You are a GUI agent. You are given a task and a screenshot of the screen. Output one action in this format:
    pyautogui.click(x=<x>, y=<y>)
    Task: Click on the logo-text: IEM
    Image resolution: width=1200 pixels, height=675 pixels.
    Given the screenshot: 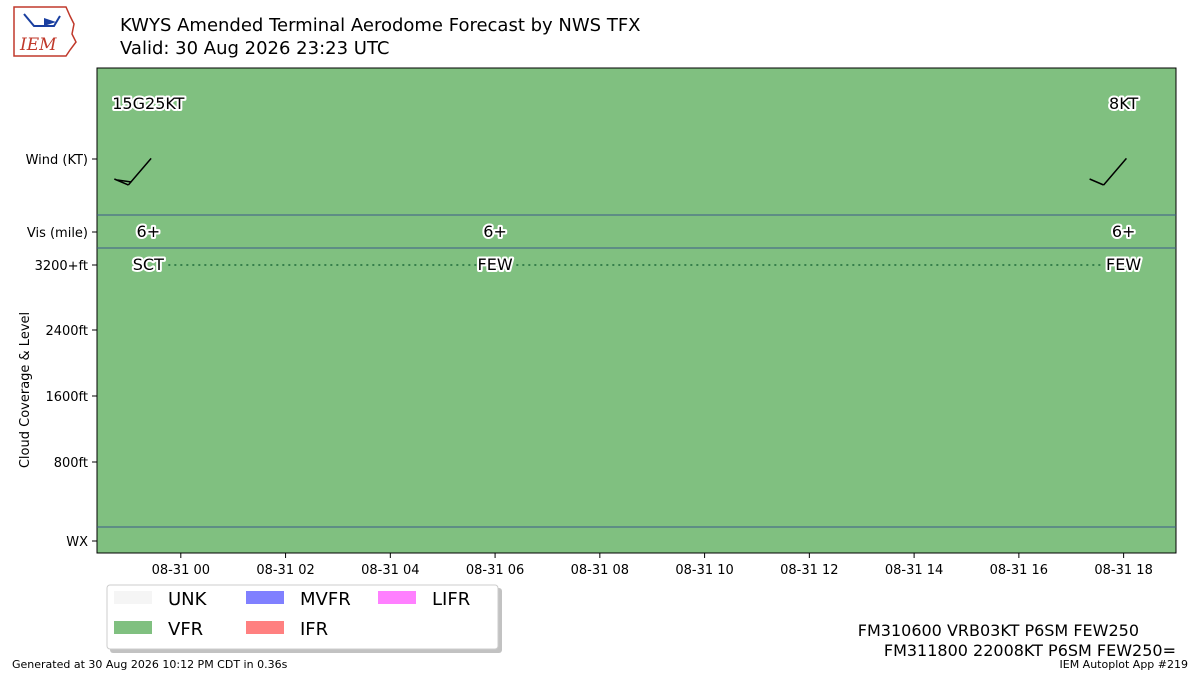 What is the action you would take?
    pyautogui.click(x=38, y=45)
    